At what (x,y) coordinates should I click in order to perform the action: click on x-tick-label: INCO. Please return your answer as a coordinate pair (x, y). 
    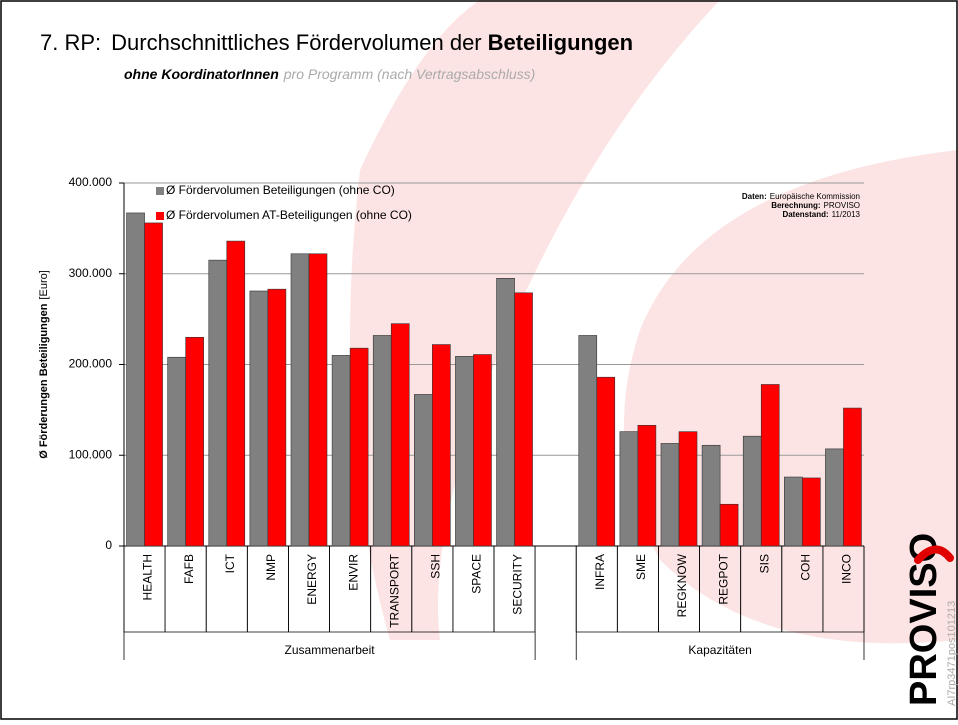
    Looking at the image, I should click on (847, 569).